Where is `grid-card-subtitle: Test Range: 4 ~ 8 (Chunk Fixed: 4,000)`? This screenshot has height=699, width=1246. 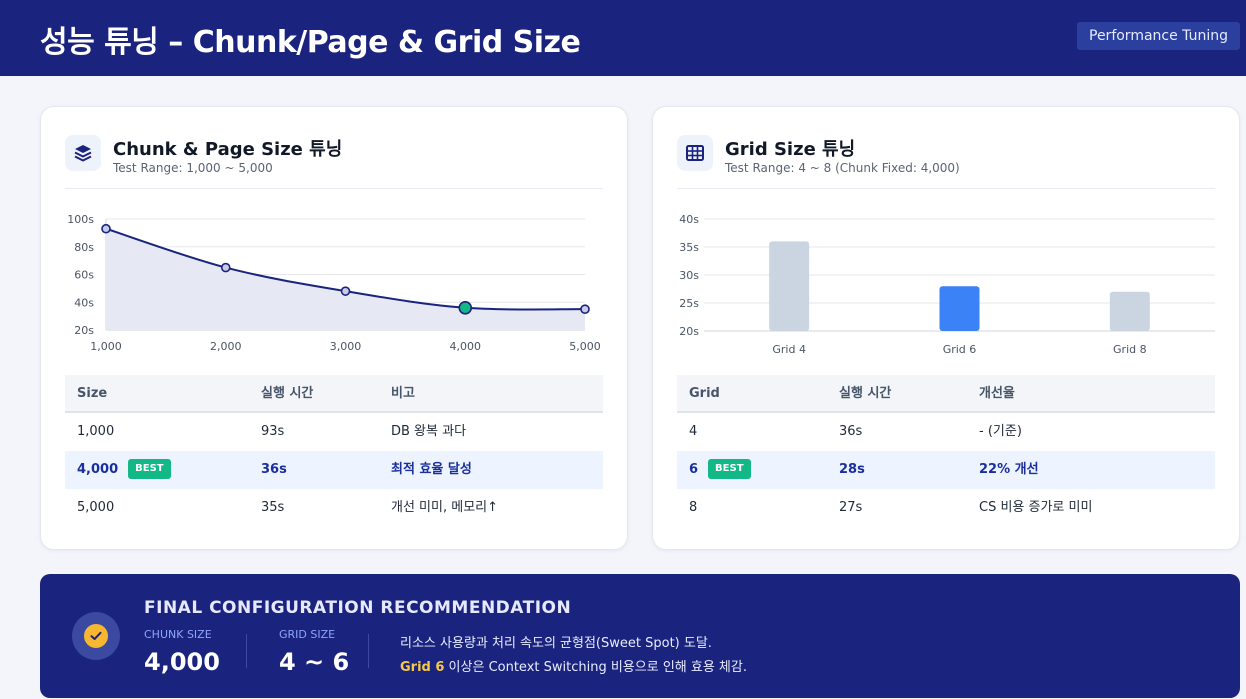 grid-card-subtitle: Test Range: 4 ~ 8 (Chunk Fixed: 4,000) is located at coordinates (842, 168).